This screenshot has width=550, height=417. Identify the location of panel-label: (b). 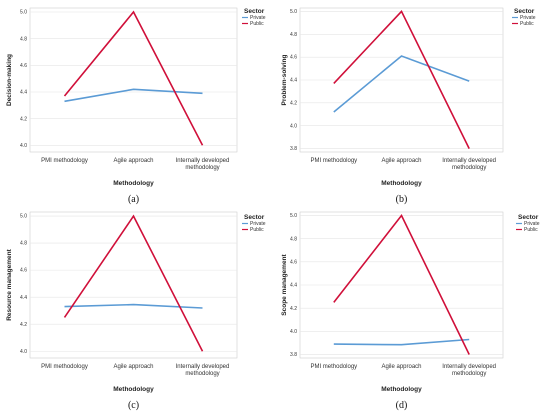
(402, 199).